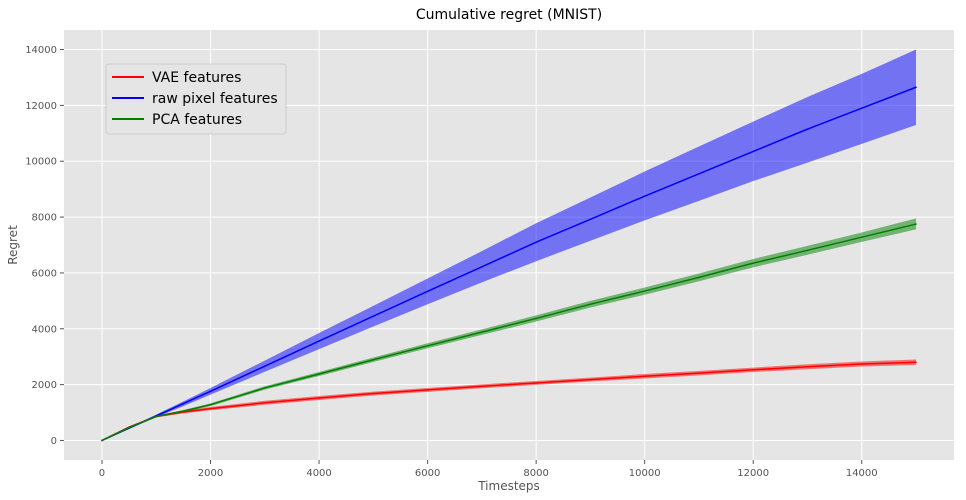 The height and width of the screenshot is (500, 966). What do you see at coordinates (41, 50) in the screenshot?
I see `y-tick-label: 14000` at bounding box center [41, 50].